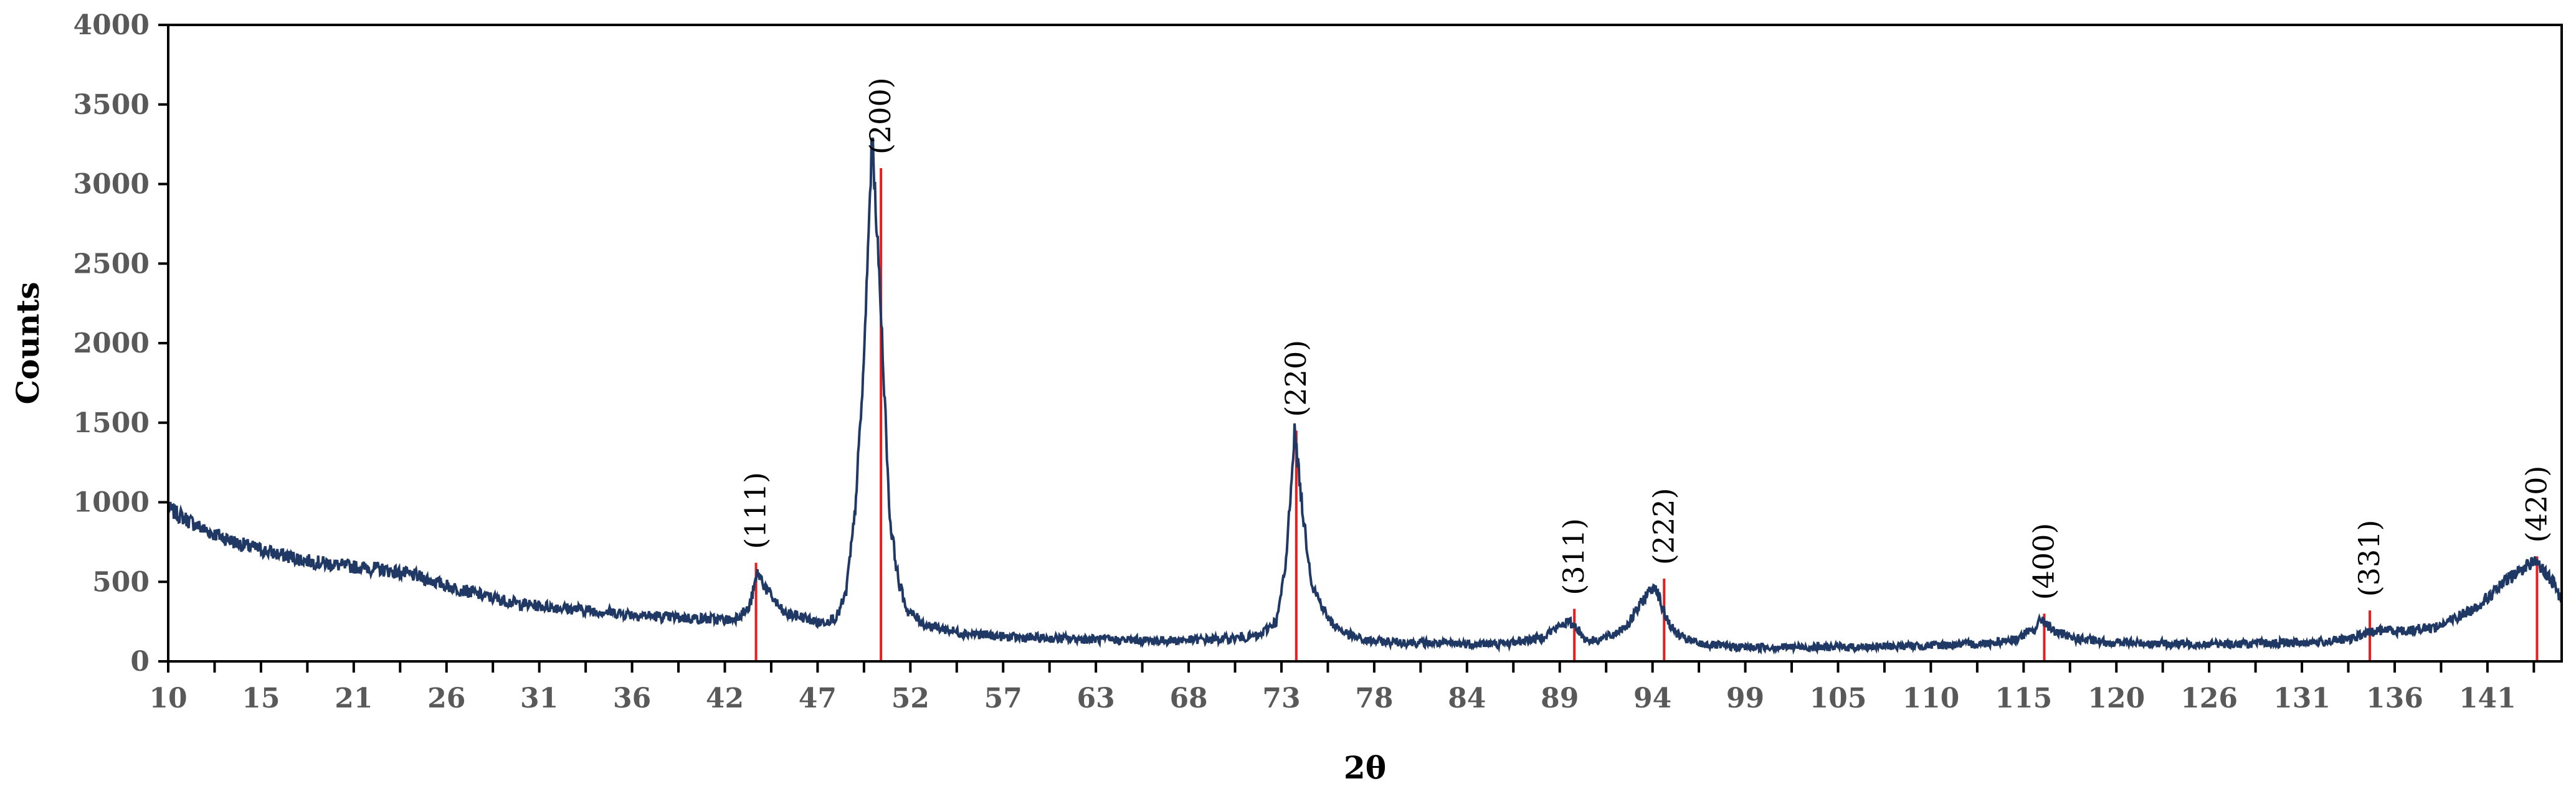 This screenshot has height=799, width=2576. I want to click on x-tick-label: 94, so click(1652, 698).